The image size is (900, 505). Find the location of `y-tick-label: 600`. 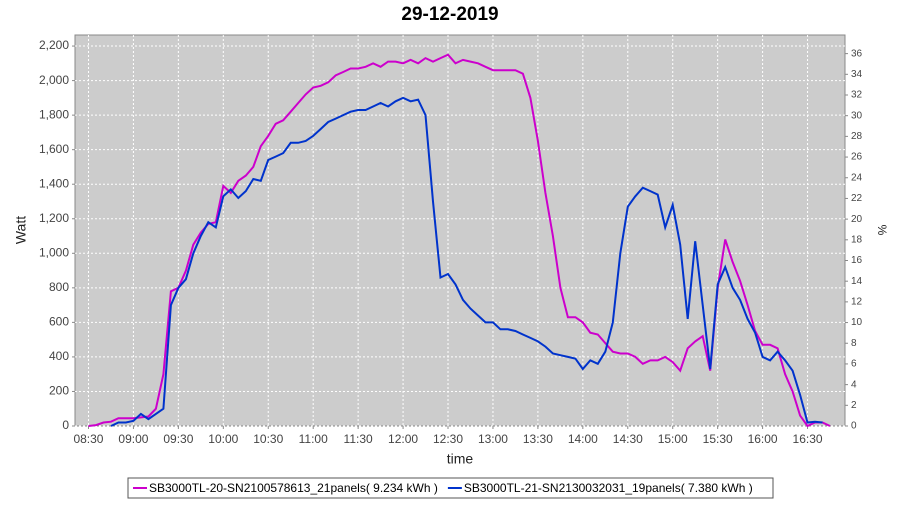

y-tick-label: 600 is located at coordinates (59, 322).